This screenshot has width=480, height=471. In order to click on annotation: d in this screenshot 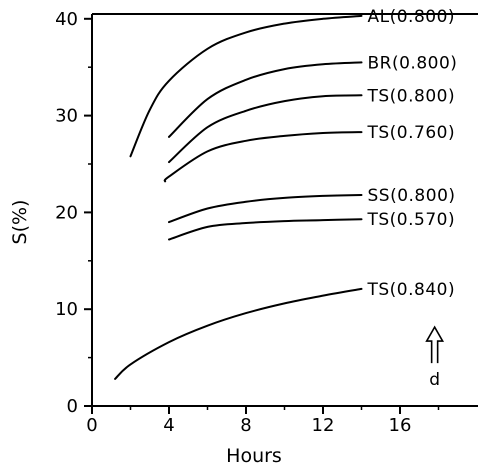, I will do `click(435, 357)`.